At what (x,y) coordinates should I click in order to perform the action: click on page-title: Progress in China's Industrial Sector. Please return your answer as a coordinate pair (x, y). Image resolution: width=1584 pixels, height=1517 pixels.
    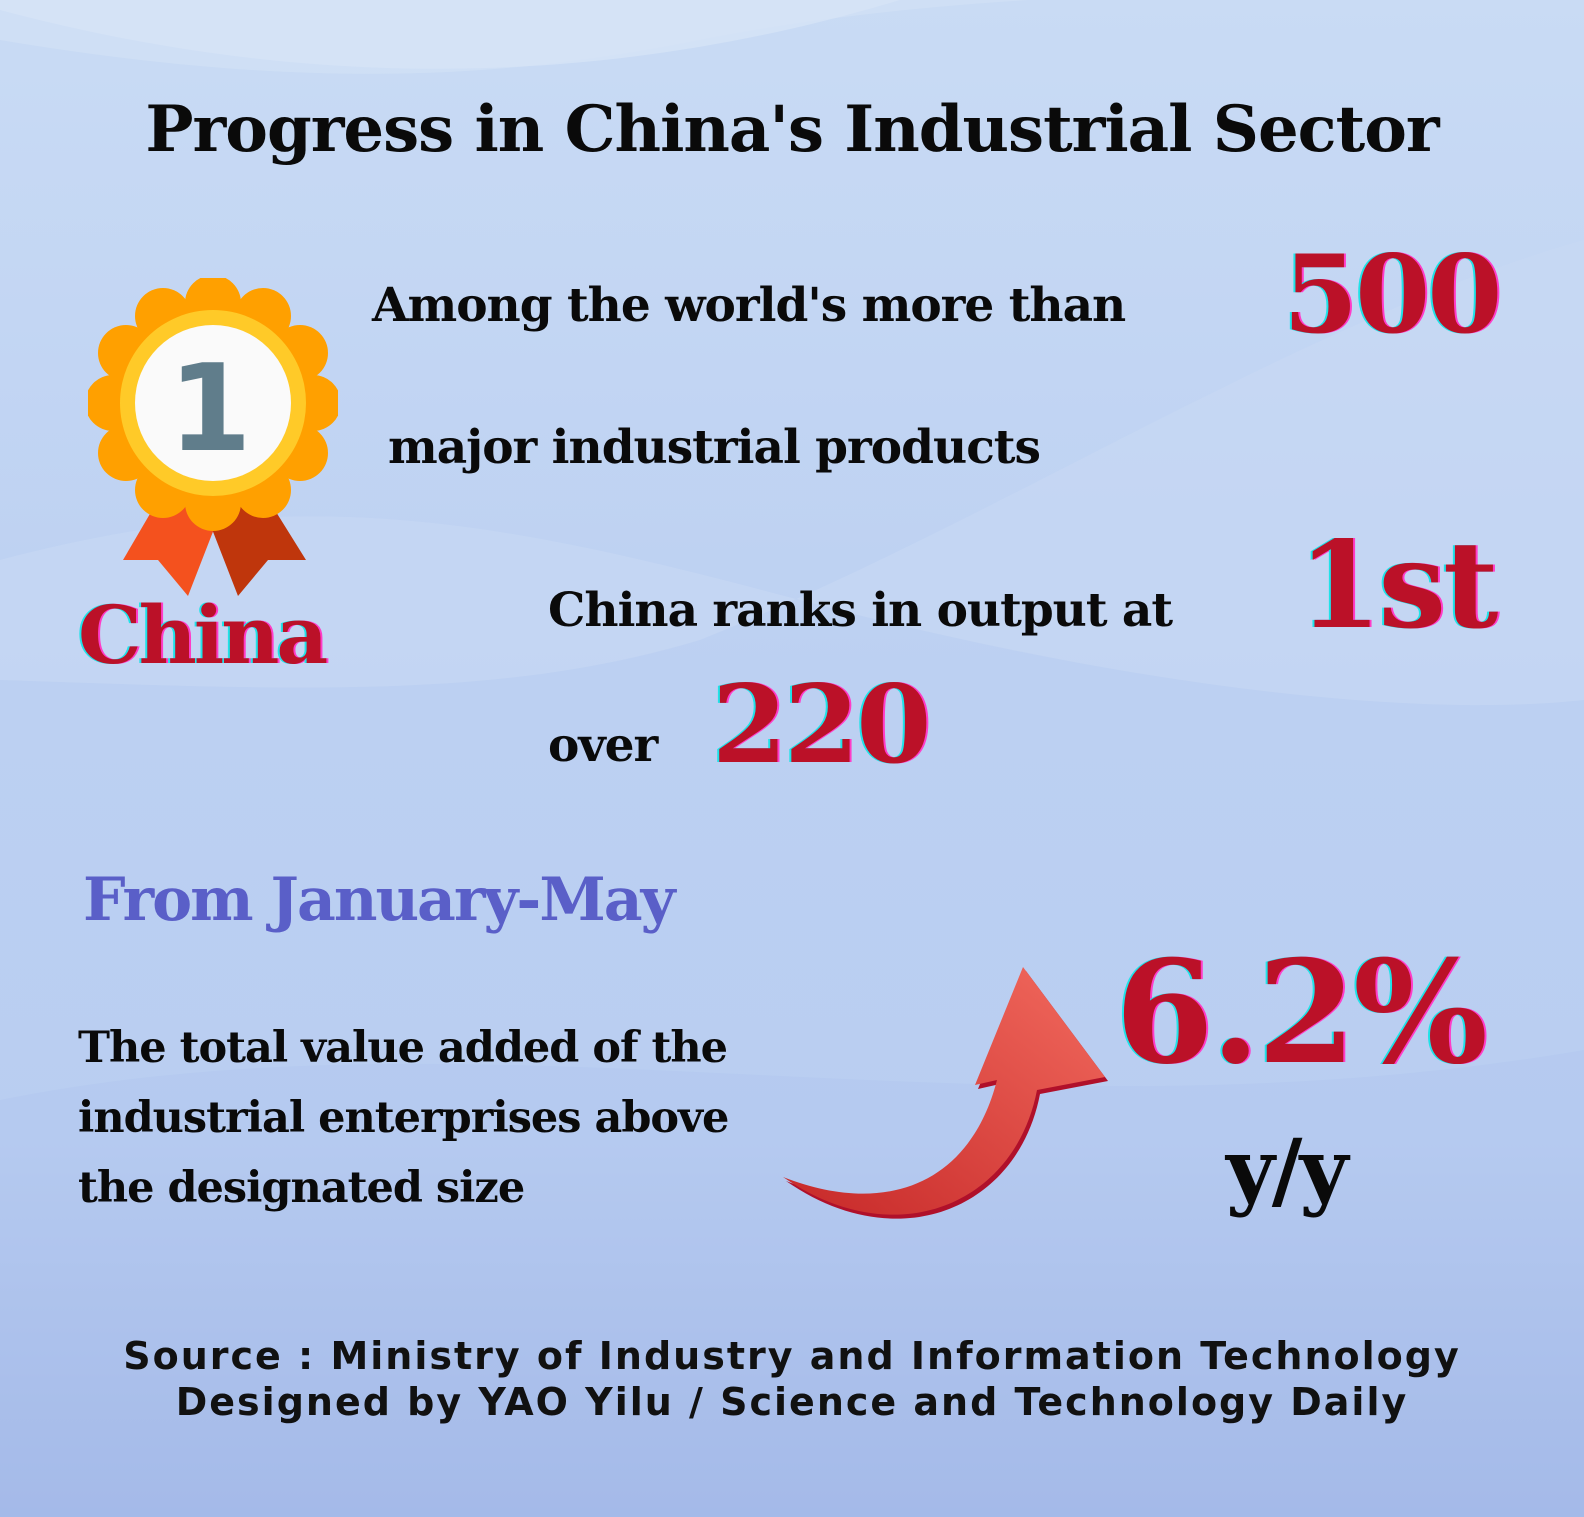
    Looking at the image, I should click on (792, 129).